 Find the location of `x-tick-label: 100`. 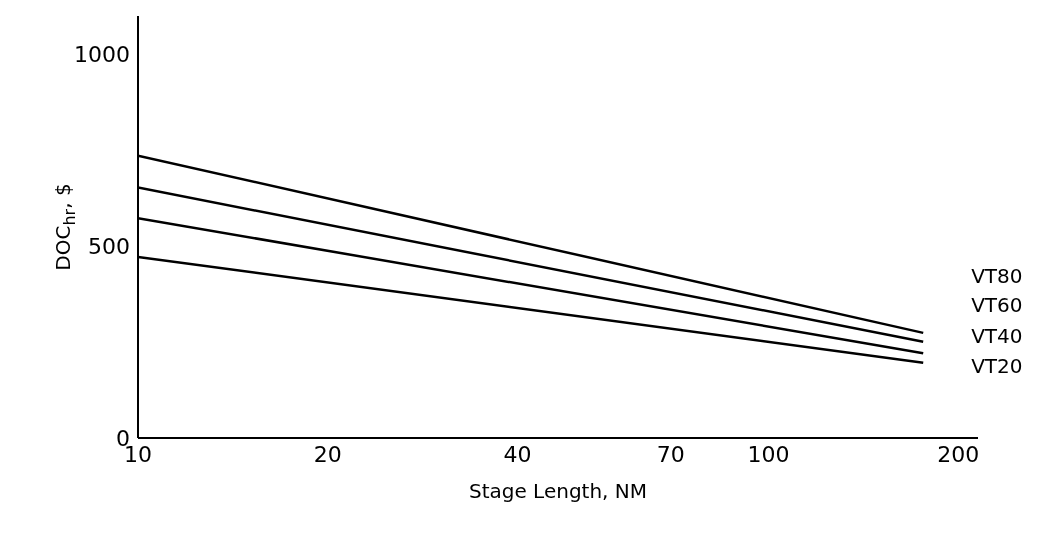

x-tick-label: 100 is located at coordinates (768, 454).